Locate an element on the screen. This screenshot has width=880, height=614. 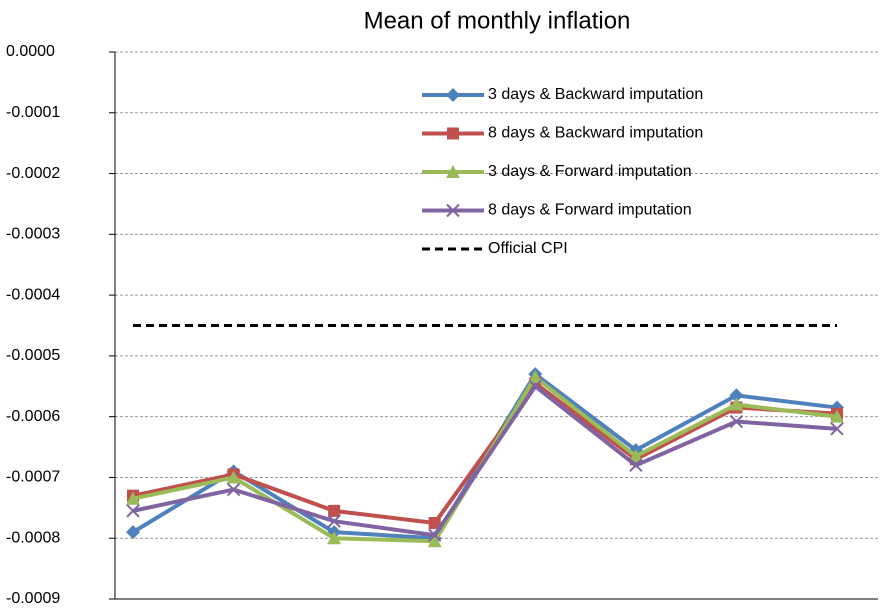
chart-title: Mean of monthly inflation is located at coordinates (497, 20).